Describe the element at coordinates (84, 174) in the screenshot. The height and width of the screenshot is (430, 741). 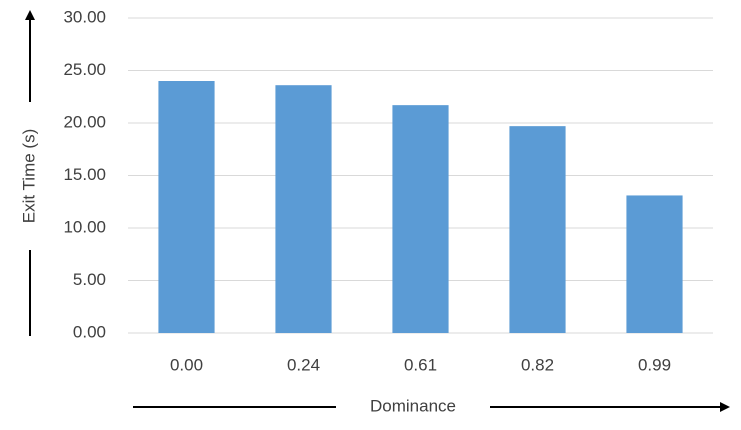
I see `y-tick-label: 15.00` at that location.